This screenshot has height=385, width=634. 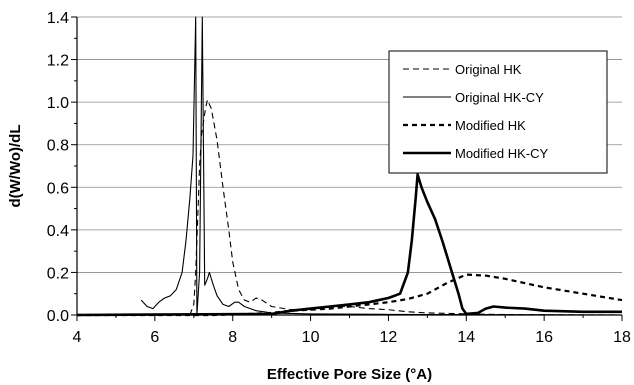 What do you see at coordinates (58, 231) in the screenshot?
I see `y-tick-label: 0.4` at bounding box center [58, 231].